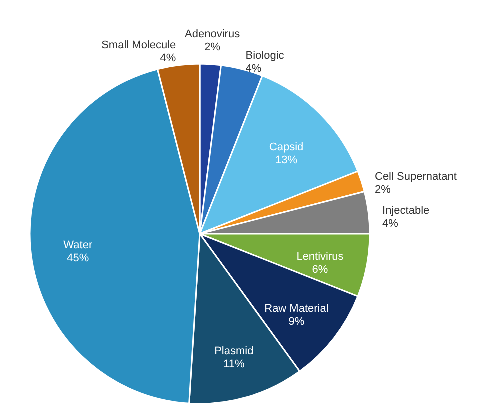 This screenshot has height=407, width=502. I want to click on slice-label: Injectable, so click(406, 210).